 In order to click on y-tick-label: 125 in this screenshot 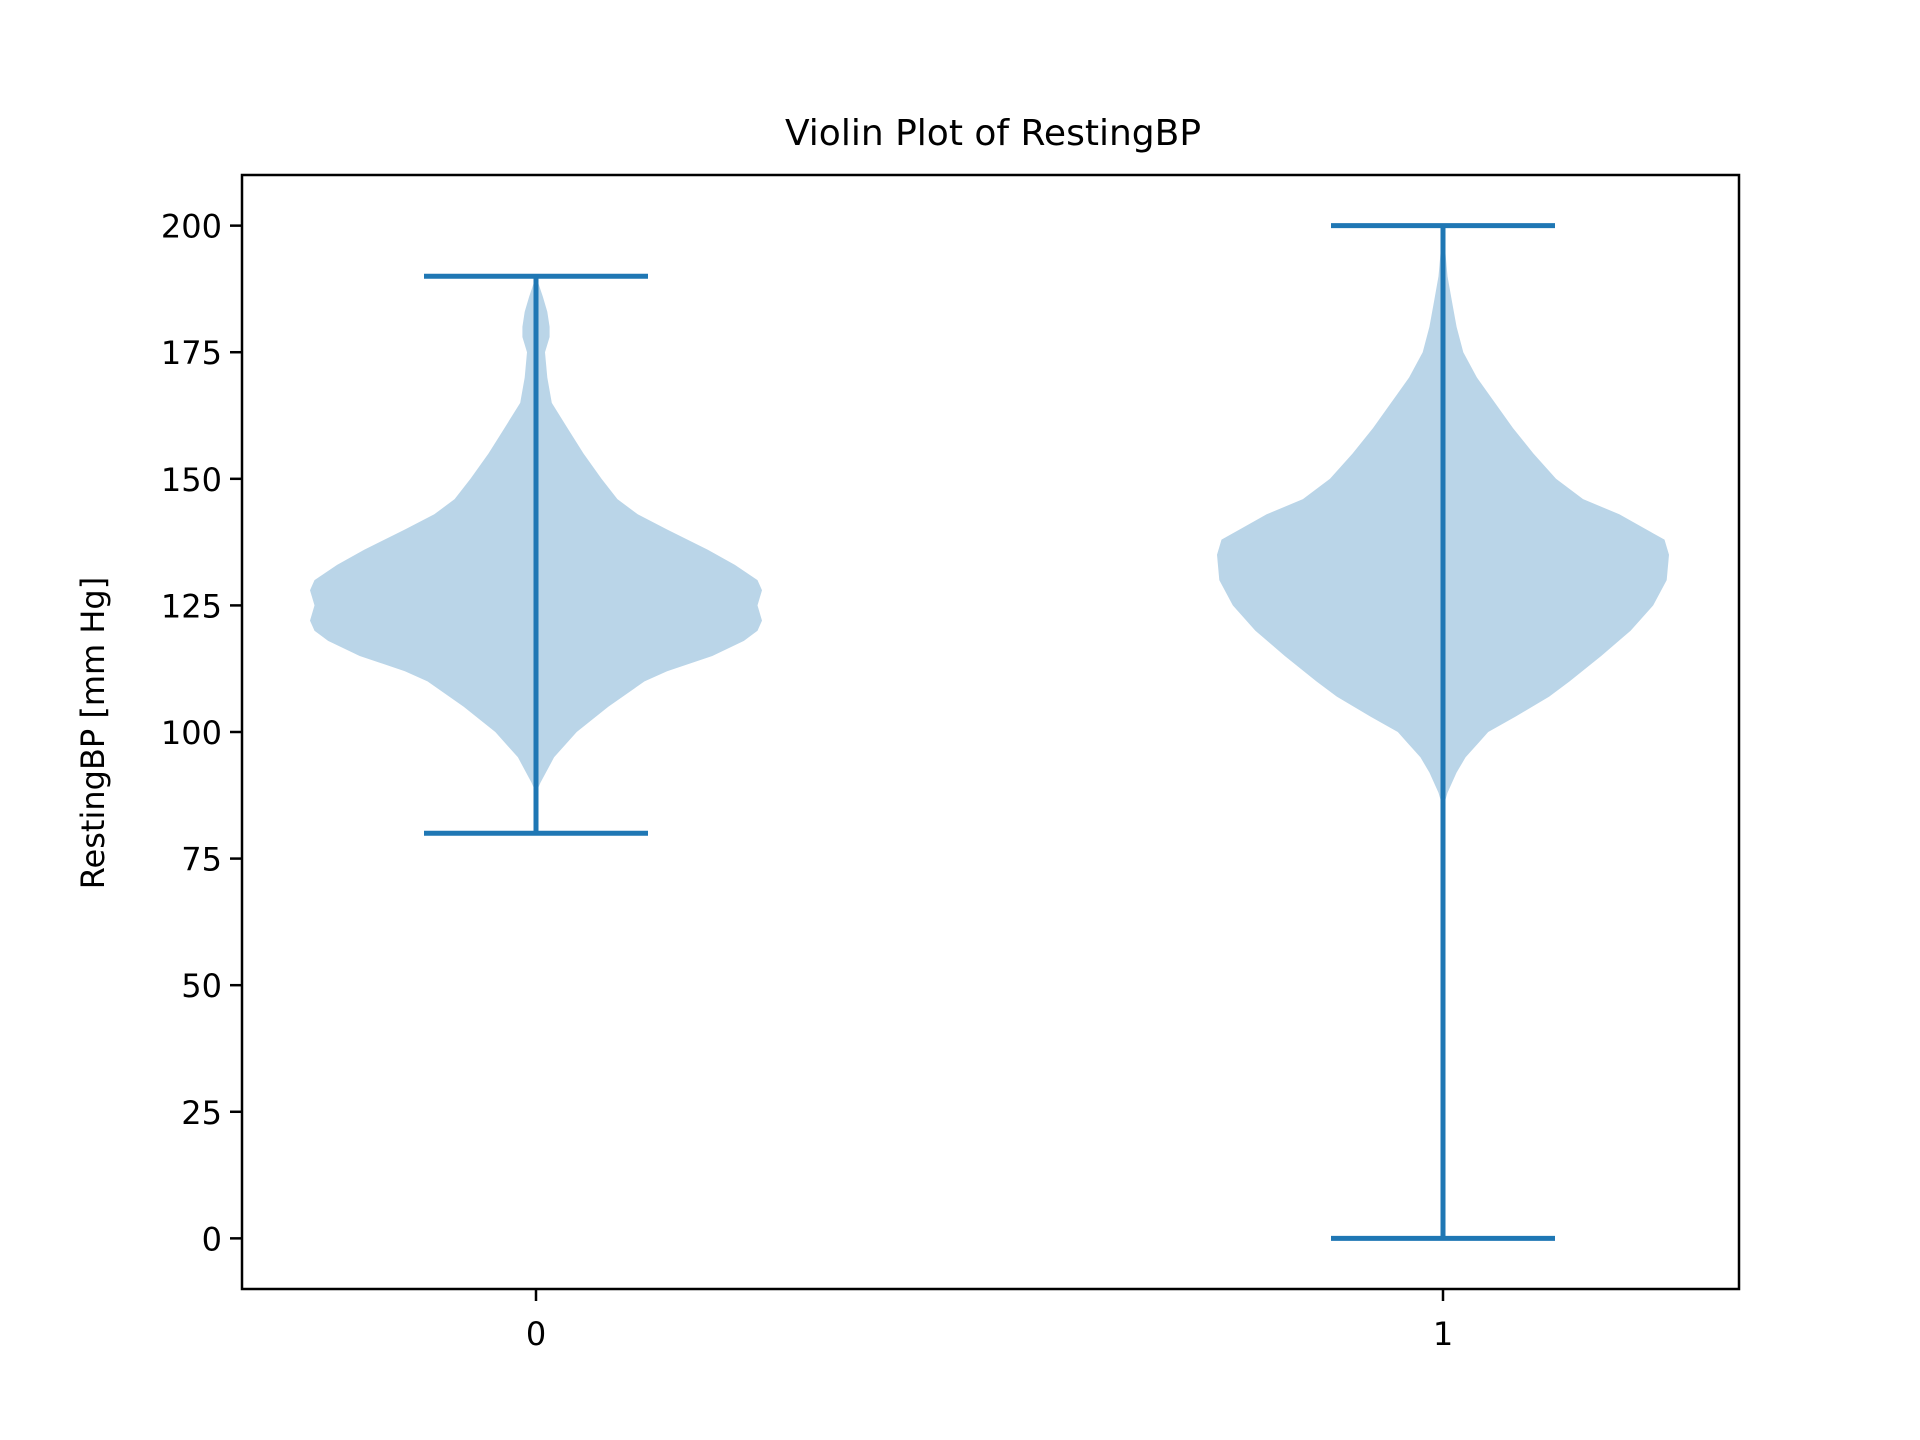, I will do `click(191, 606)`.